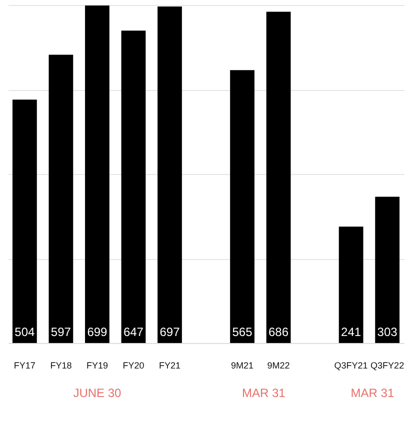  I want to click on data-label: 699, so click(97, 332).